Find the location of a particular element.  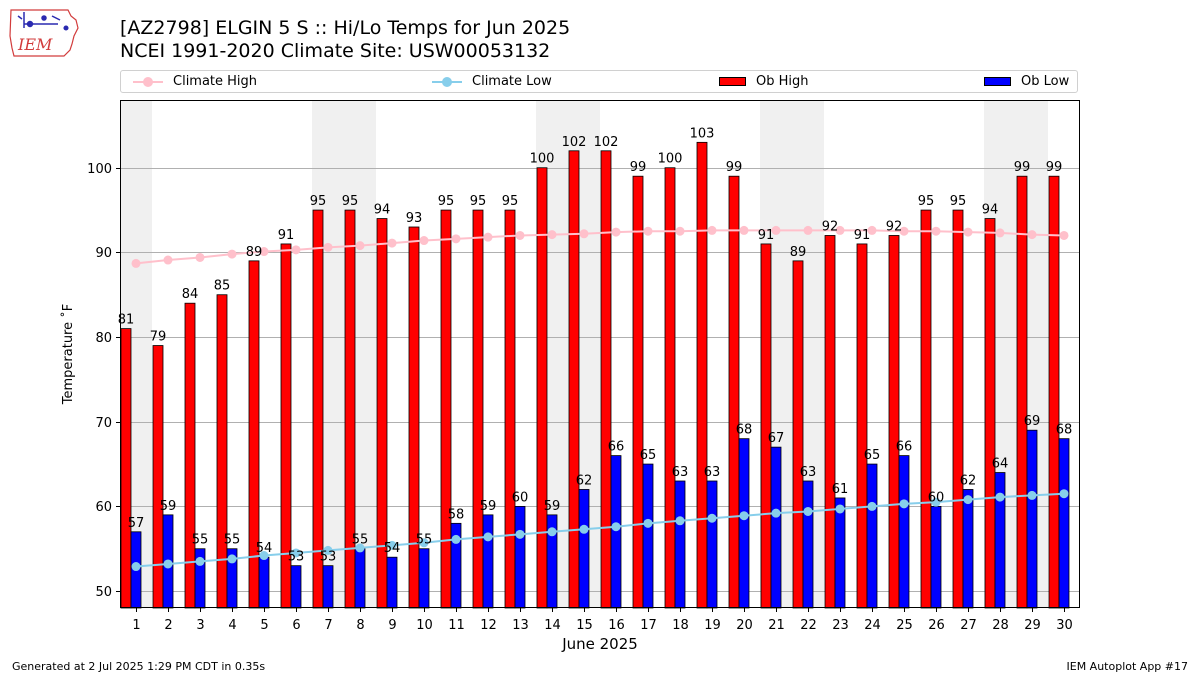

x-tick-label: 18 is located at coordinates (680, 625).